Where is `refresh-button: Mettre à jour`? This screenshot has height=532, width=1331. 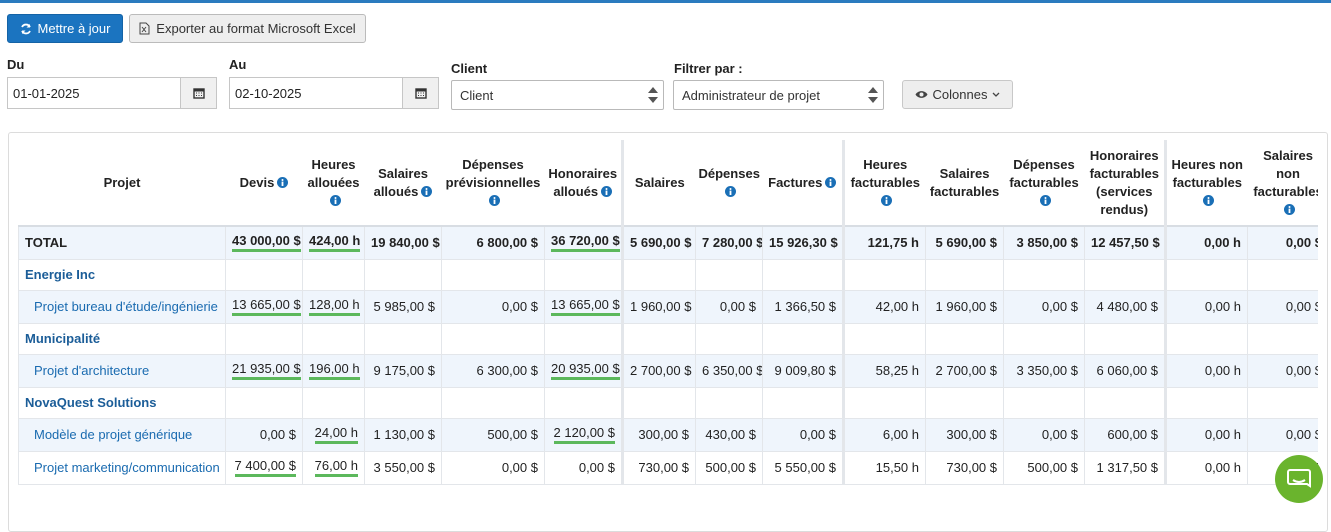 refresh-button: Mettre à jour is located at coordinates (65, 28).